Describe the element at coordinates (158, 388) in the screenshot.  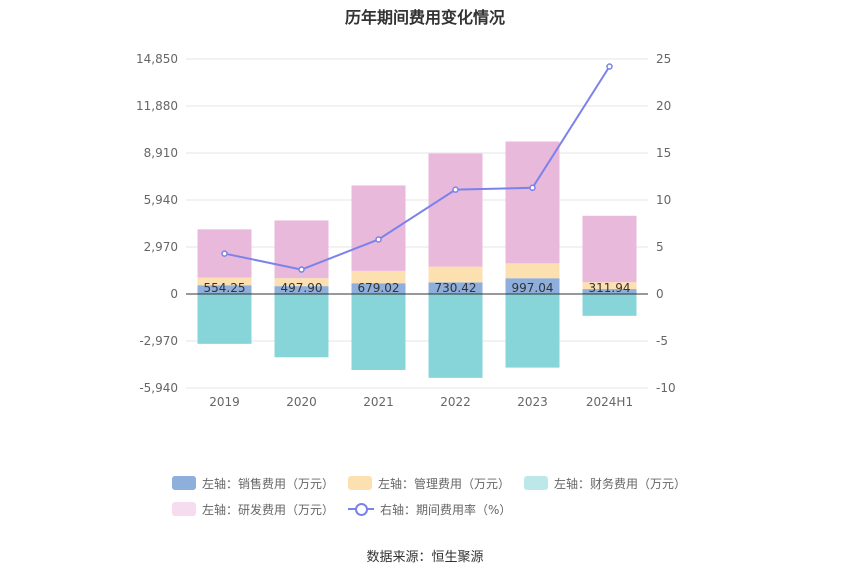
I see `left-axis-tick-label: -5,940` at that location.